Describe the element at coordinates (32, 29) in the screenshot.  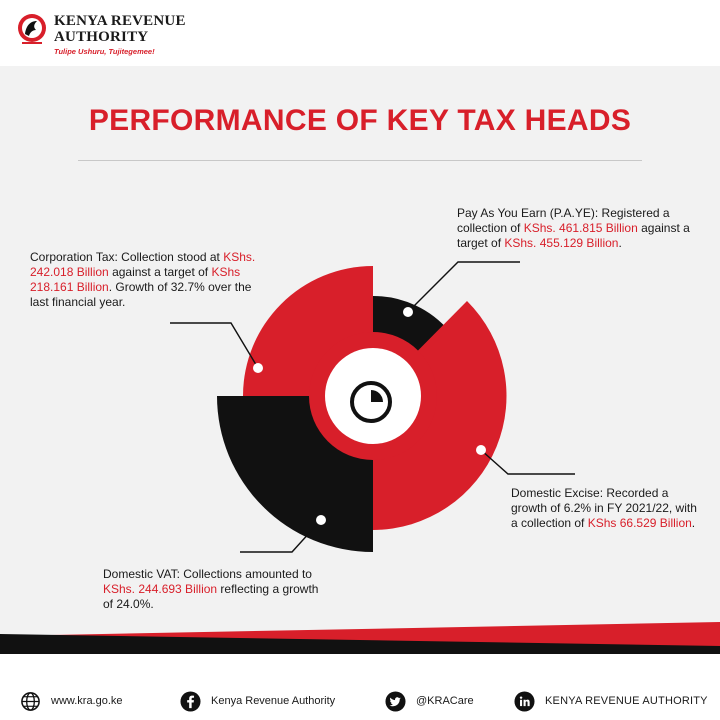
I see `kra-lion-logo-icon` at that location.